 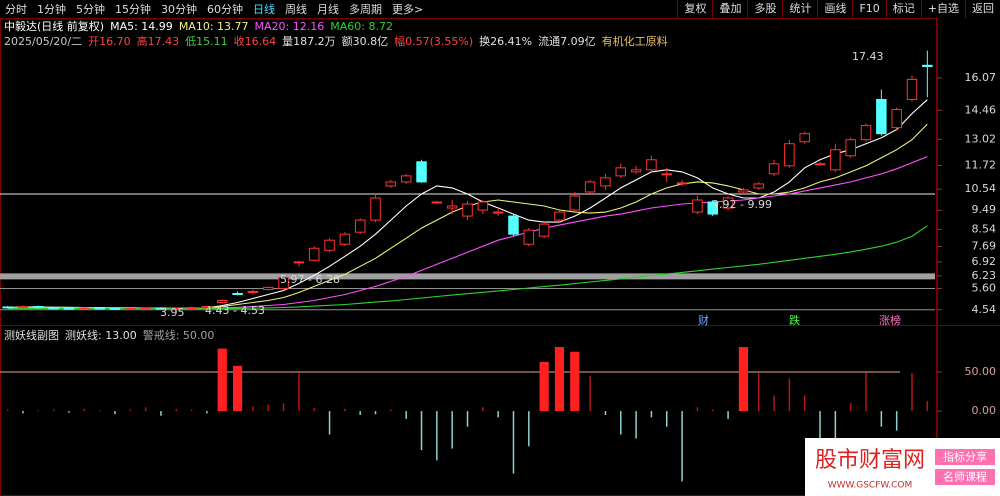 What do you see at coordinates (16, 9) in the screenshot?
I see `period-tab: 分时` at bounding box center [16, 9].